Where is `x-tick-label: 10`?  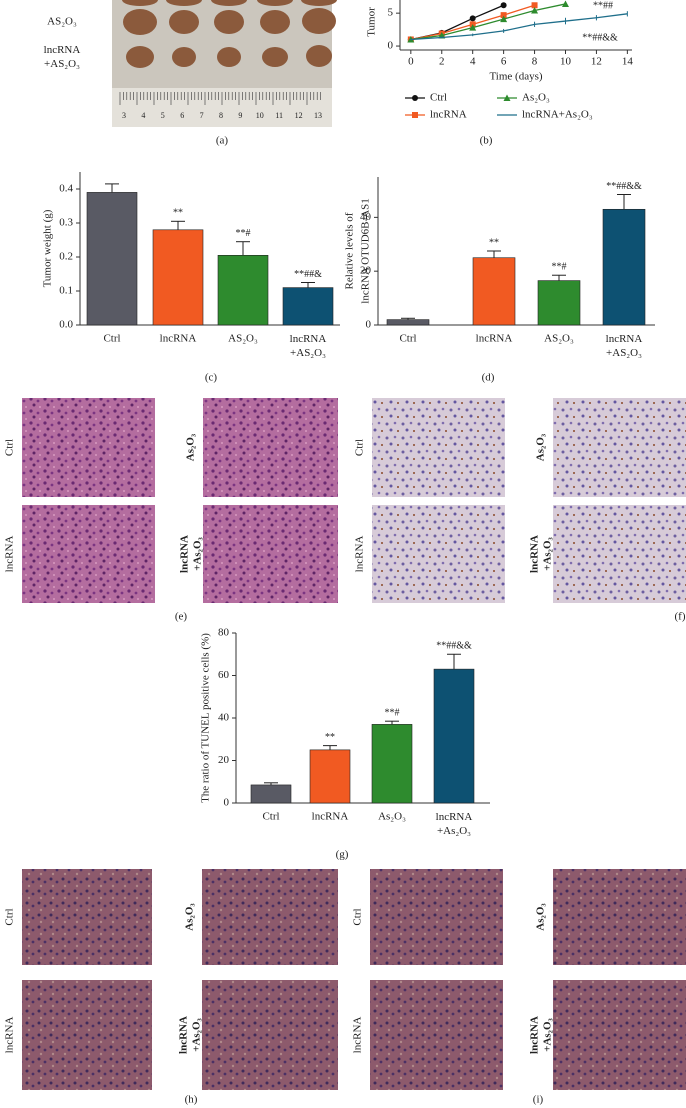
x-tick-label: 10 is located at coordinates (566, 62).